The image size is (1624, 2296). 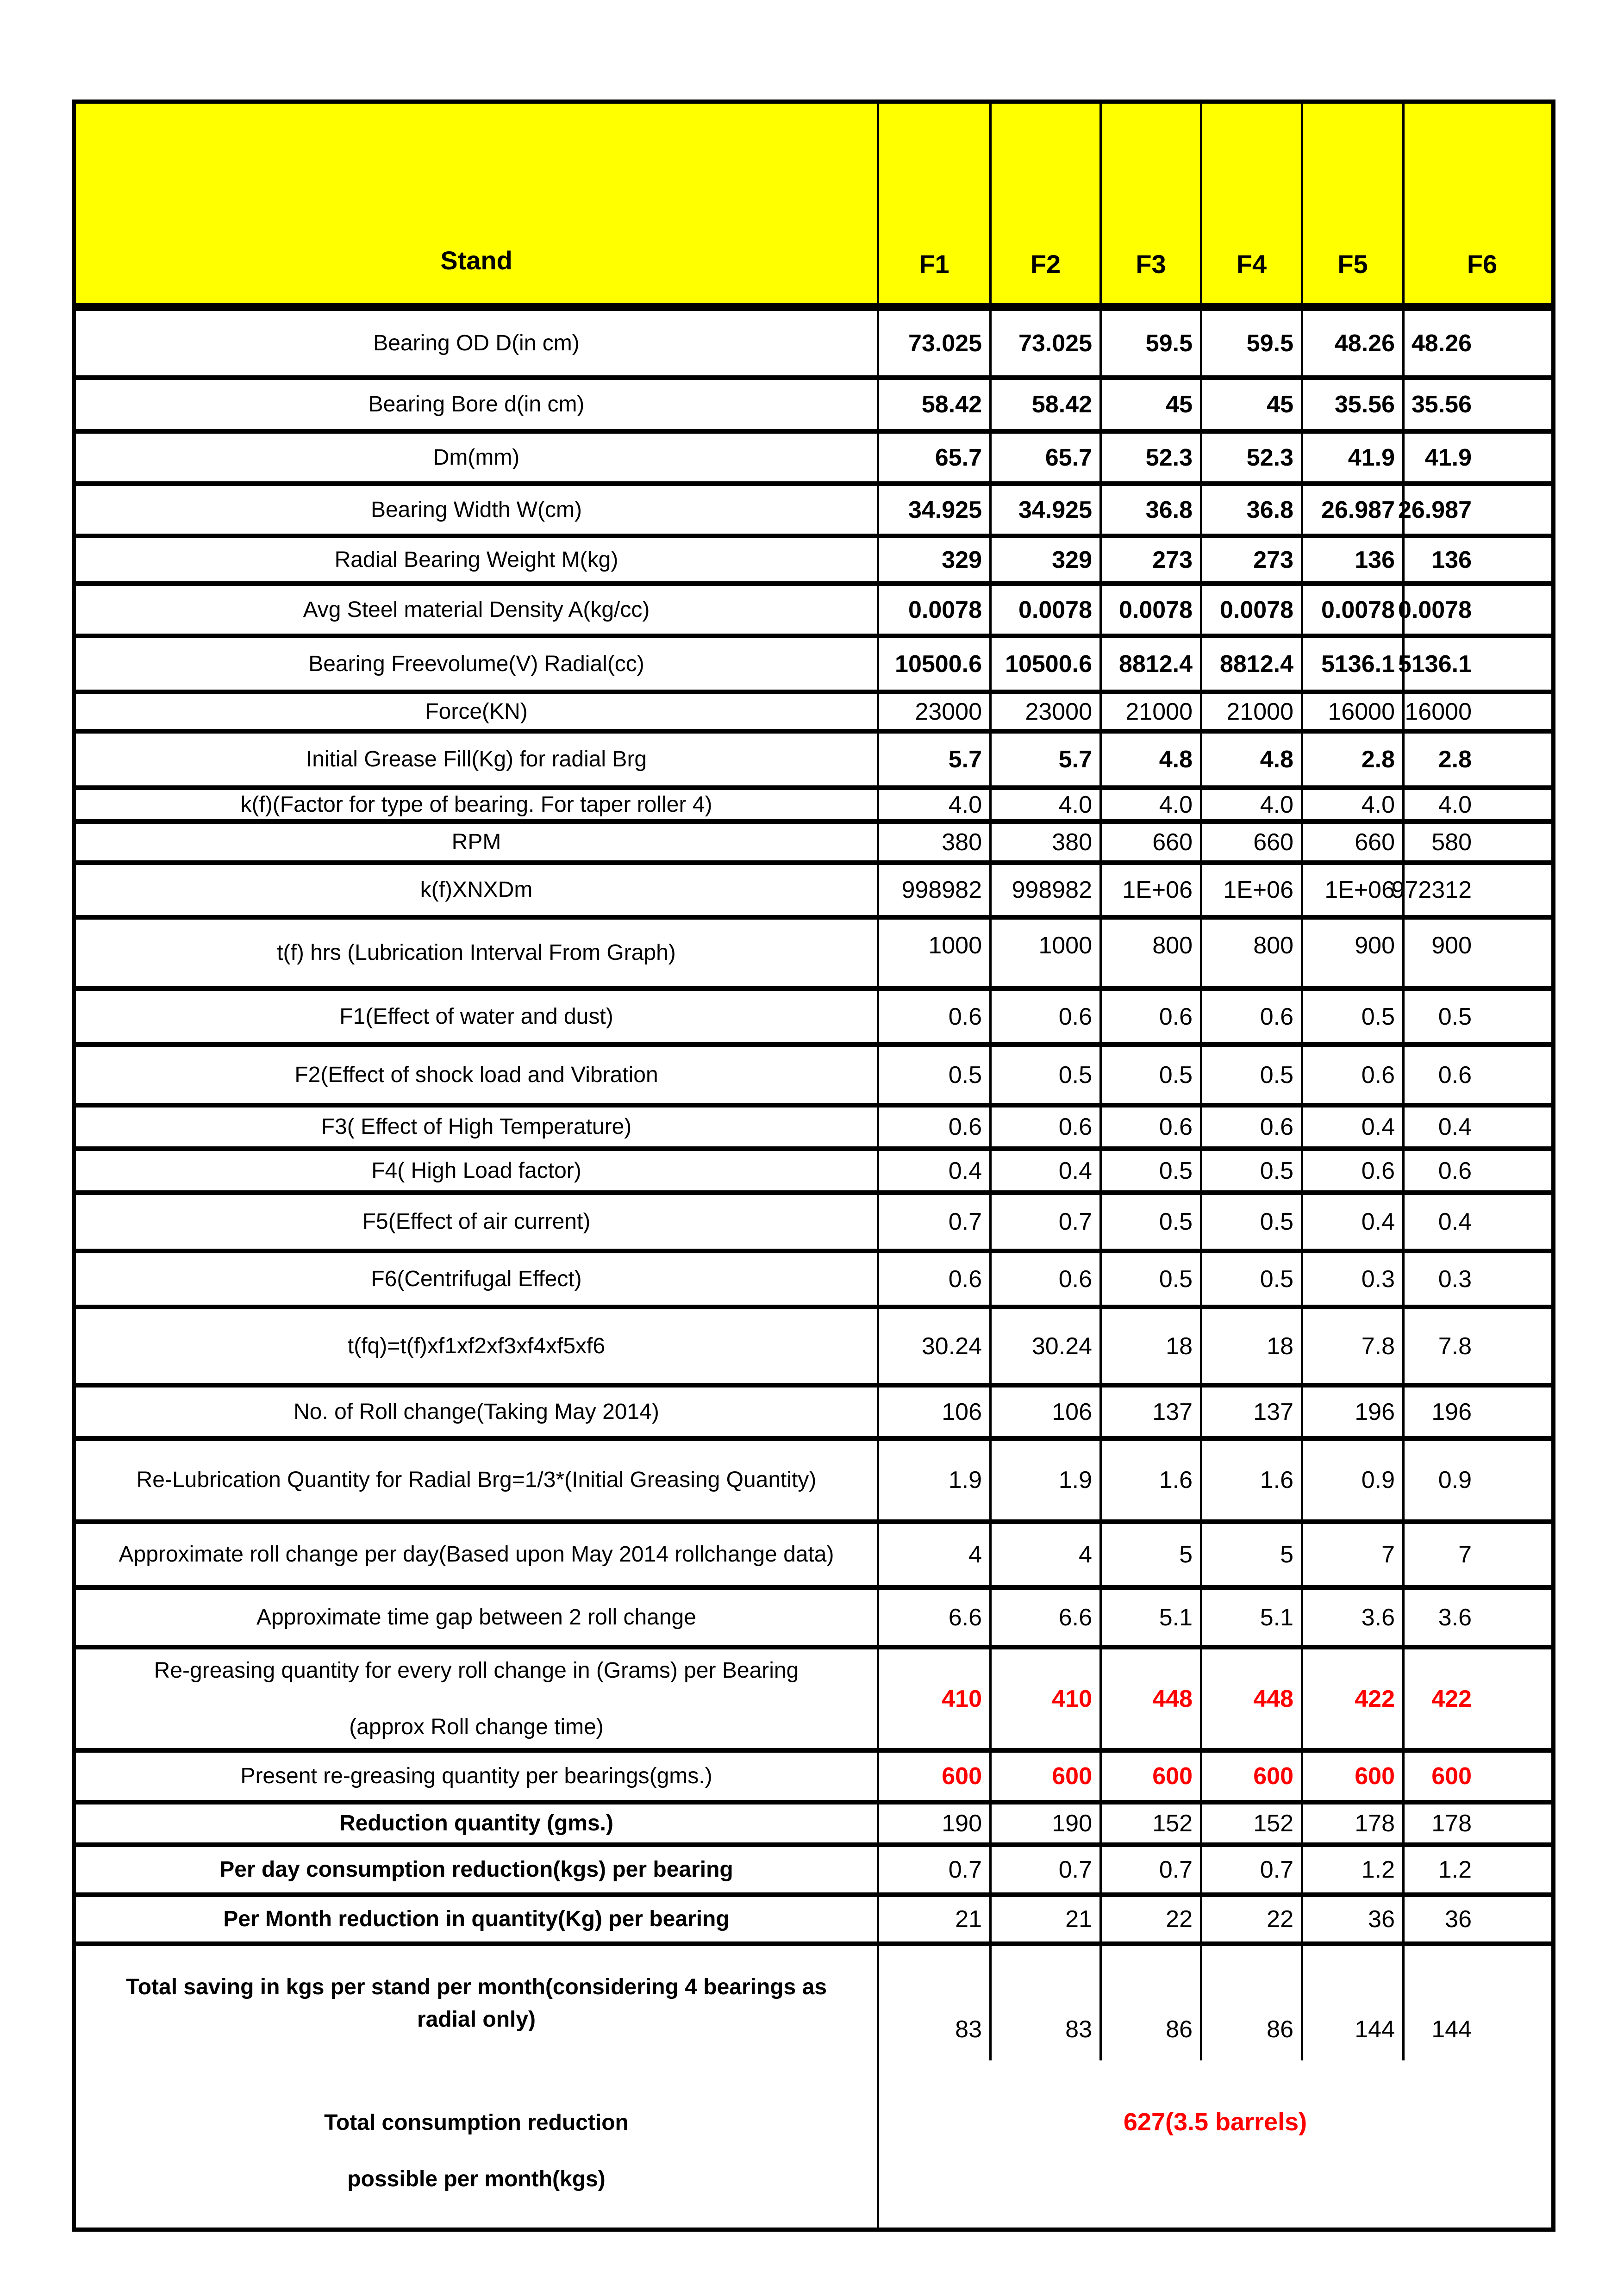 What do you see at coordinates (1252, 457) in the screenshot?
I see `cell-value: 52.3` at bounding box center [1252, 457].